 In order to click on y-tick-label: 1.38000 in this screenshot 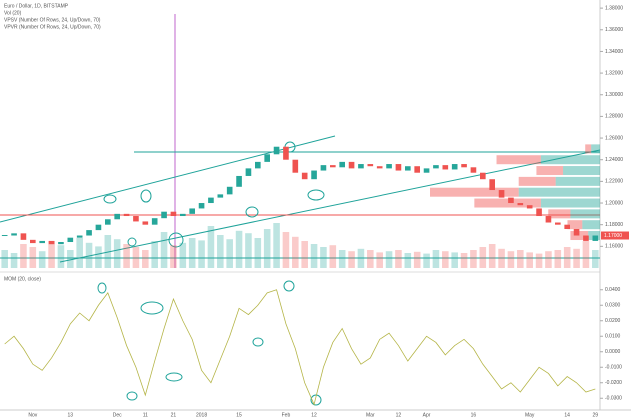, I will do `click(614, 8)`.